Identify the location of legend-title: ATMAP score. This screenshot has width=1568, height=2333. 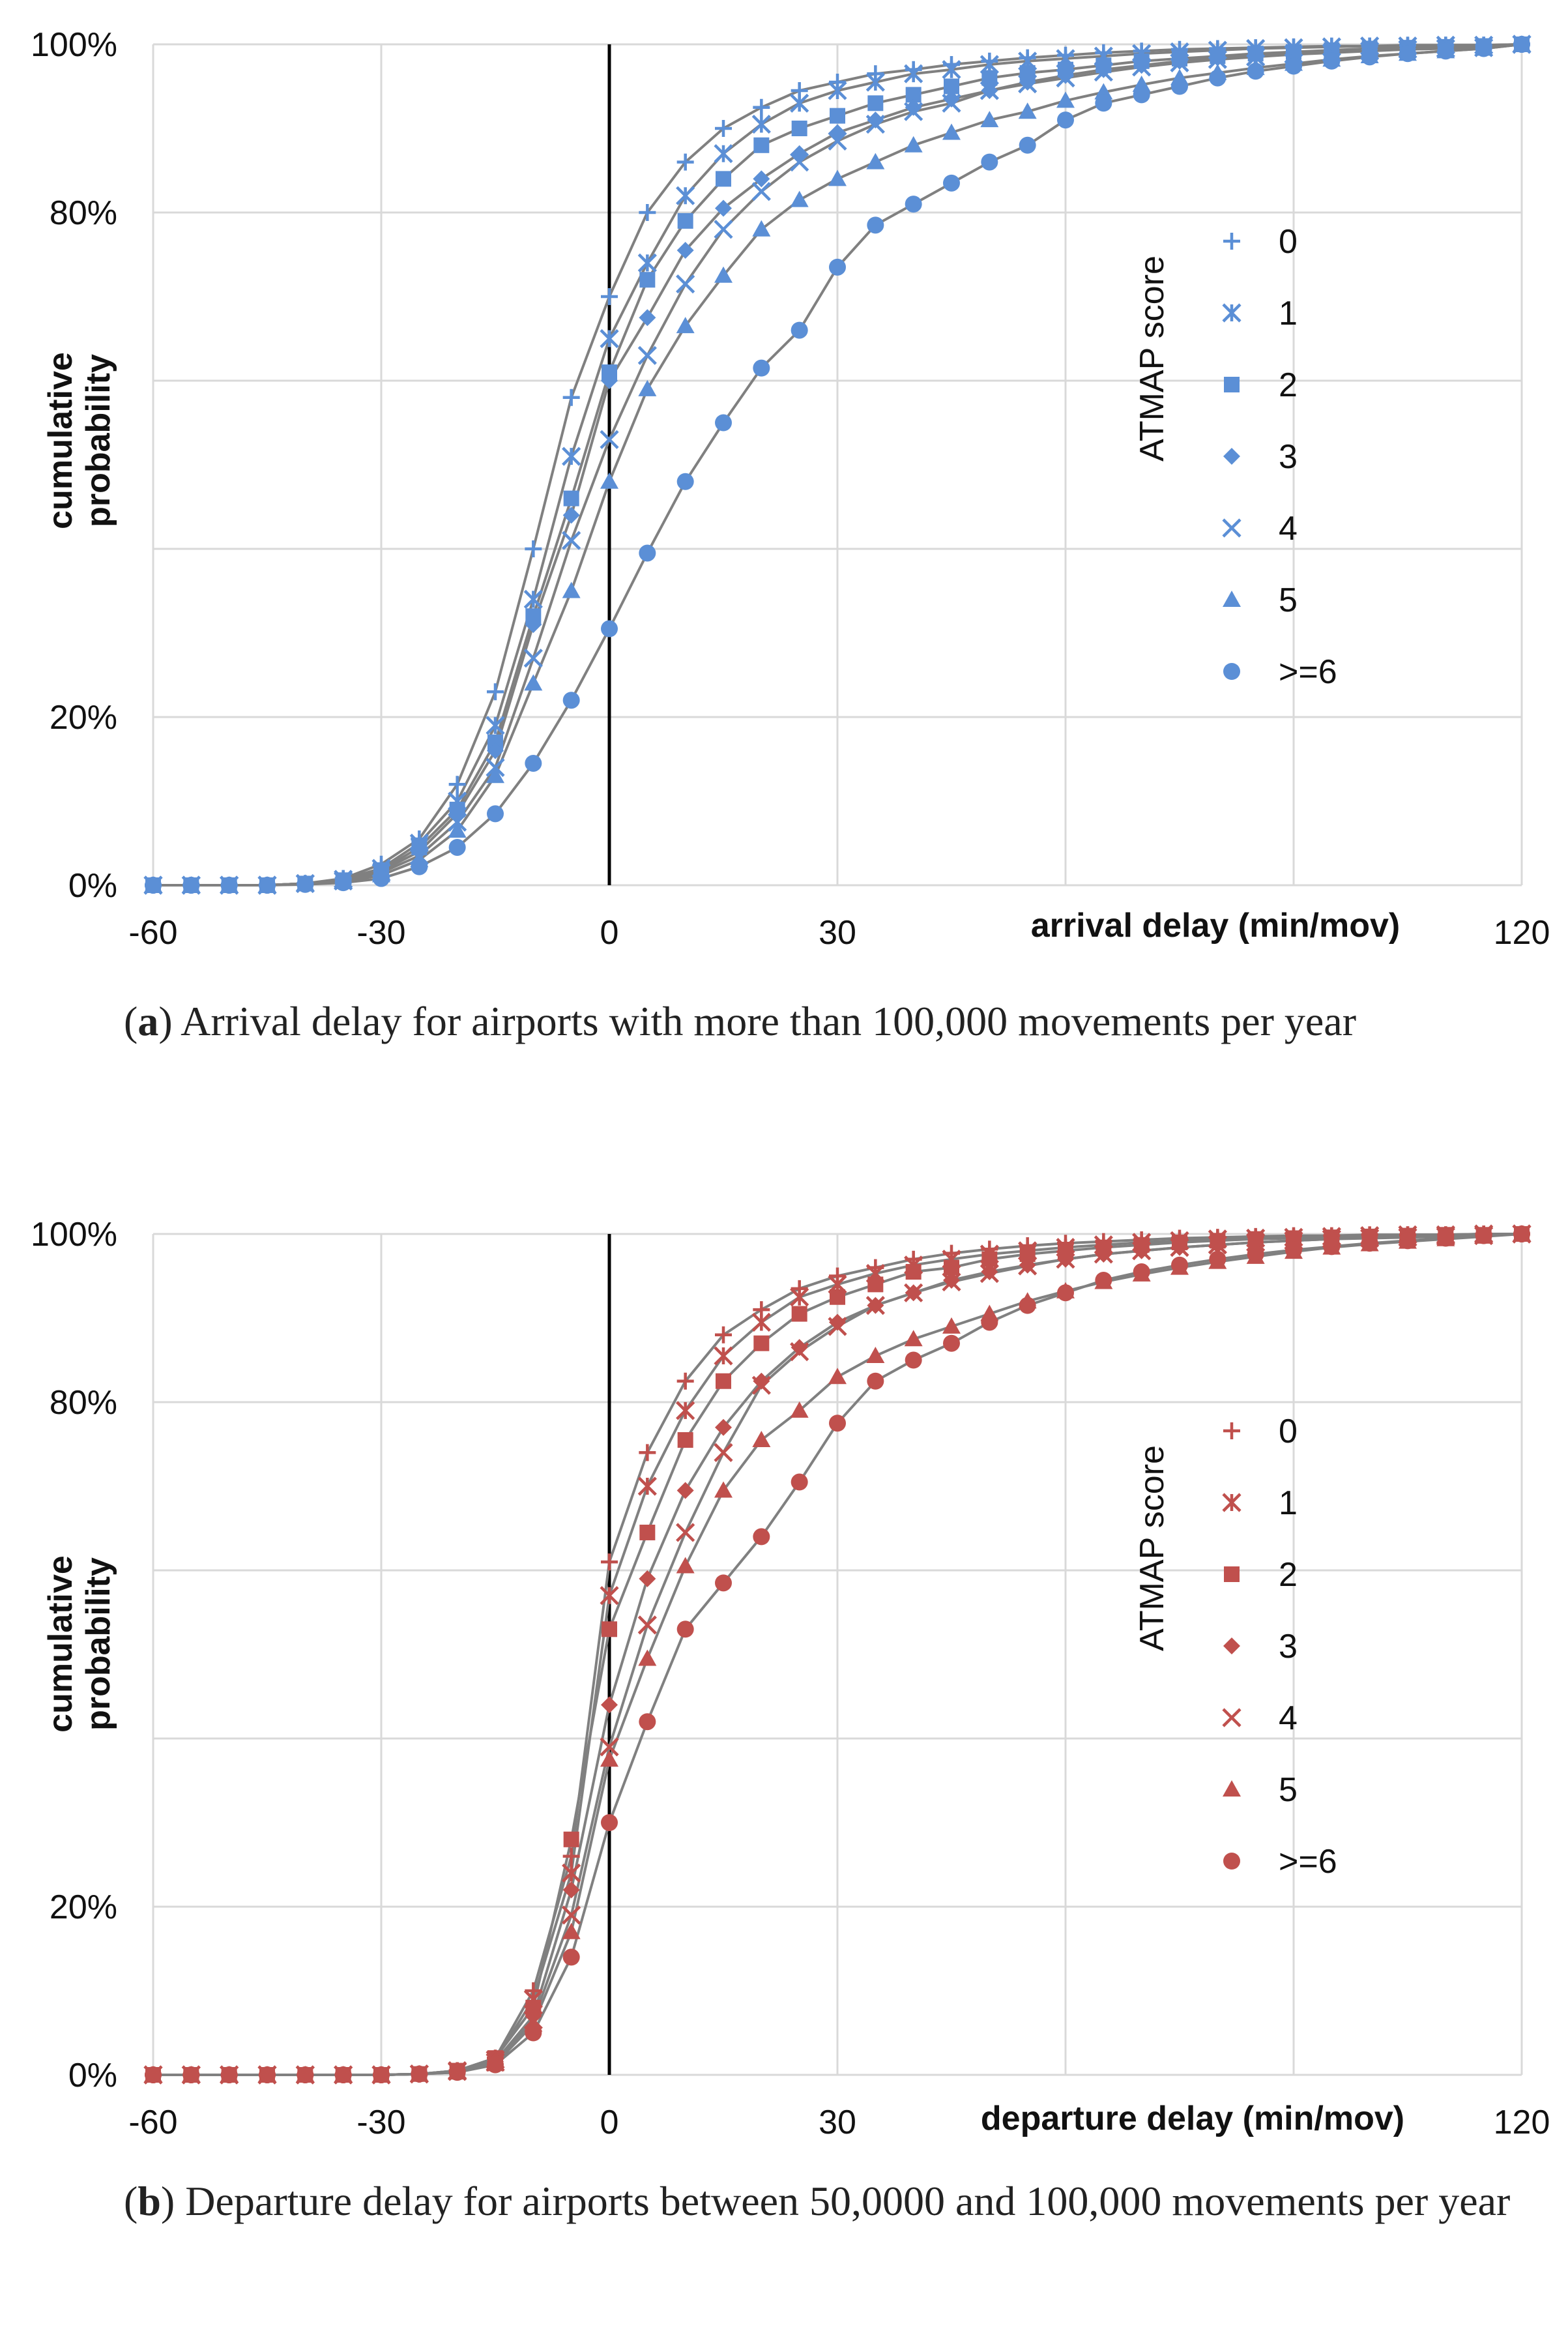
(1152, 359).